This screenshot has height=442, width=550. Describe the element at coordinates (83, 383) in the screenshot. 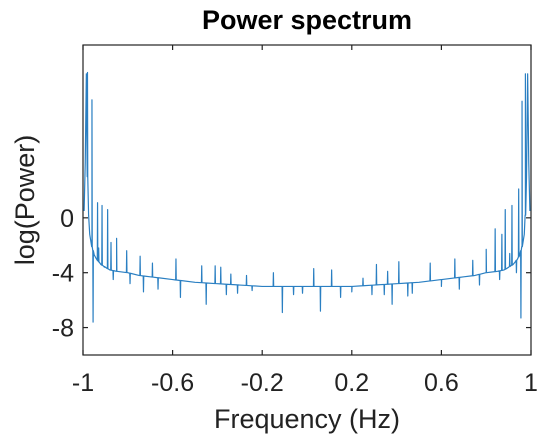

I see `x-tick-label: -1` at that location.